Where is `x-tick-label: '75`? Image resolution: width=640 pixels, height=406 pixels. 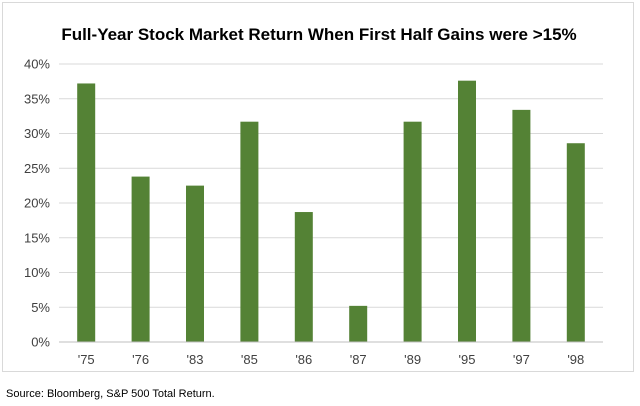 x-tick-label: '75 is located at coordinates (86, 359).